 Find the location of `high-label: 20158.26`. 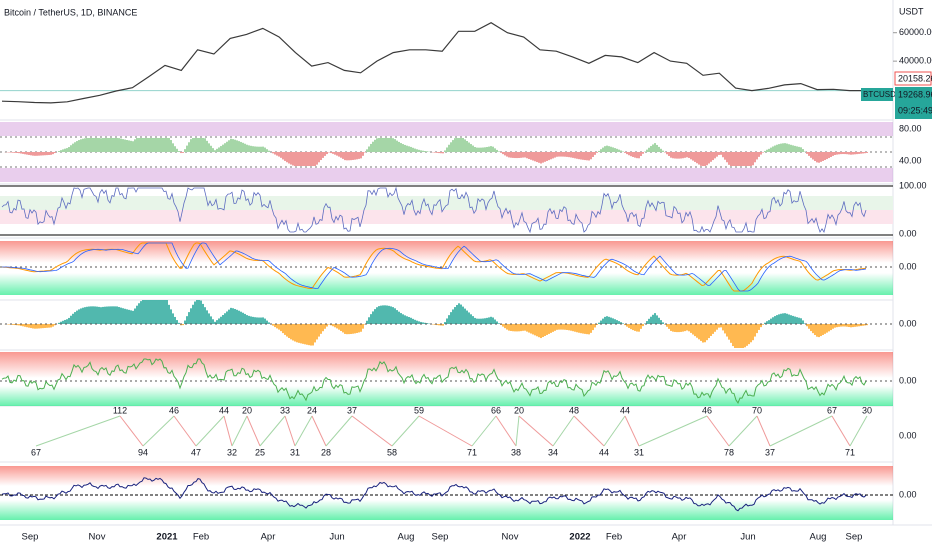

high-label: 20158.26 is located at coordinates (915, 78).